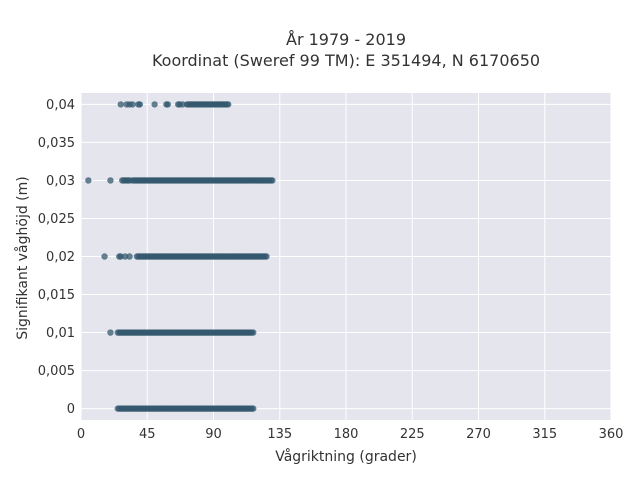 This screenshot has width=640, height=480. Describe the element at coordinates (60, 181) in the screenshot. I see `y-tick-label: 0,03` at that location.